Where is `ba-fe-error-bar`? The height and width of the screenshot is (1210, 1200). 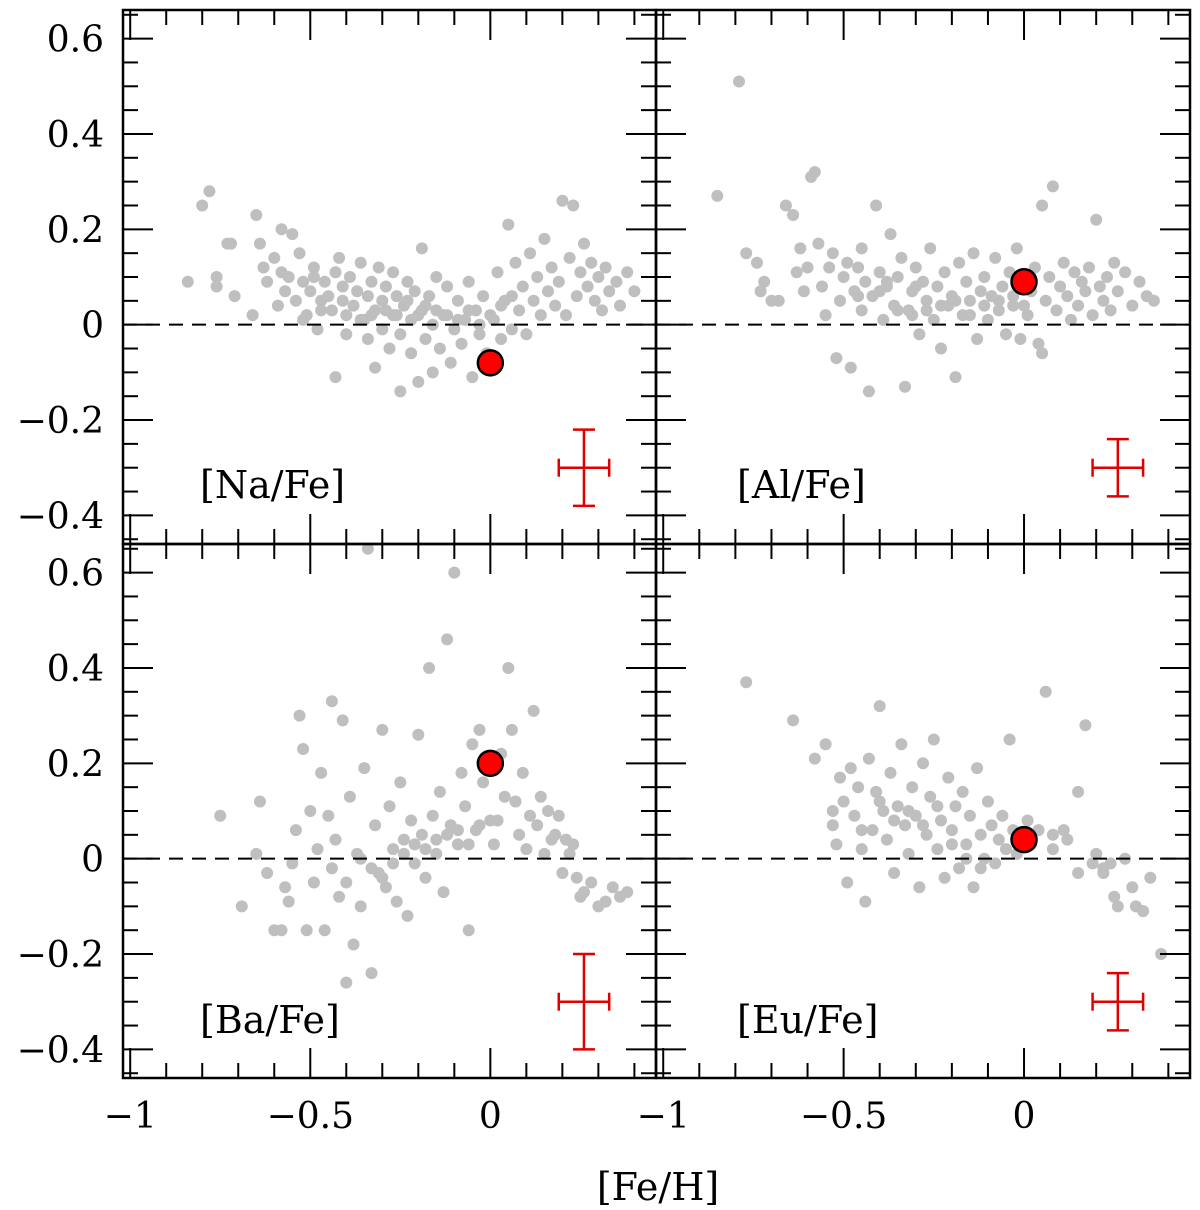
ba-fe-error-bar is located at coordinates (584, 1001).